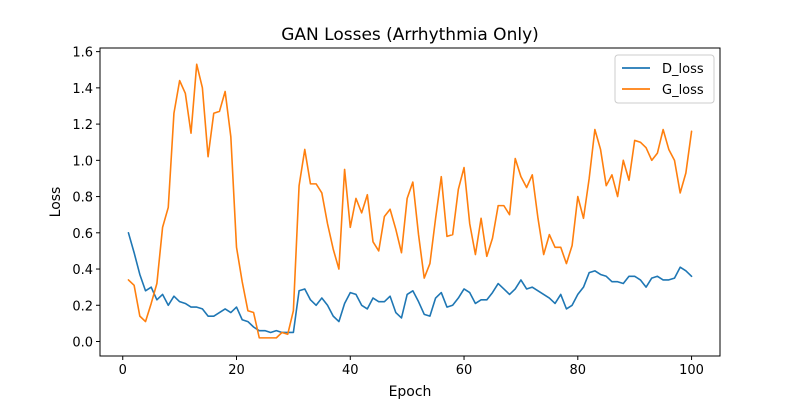 This screenshot has width=800, height=400. Describe the element at coordinates (350, 370) in the screenshot. I see `x-tick-label: 40` at that location.